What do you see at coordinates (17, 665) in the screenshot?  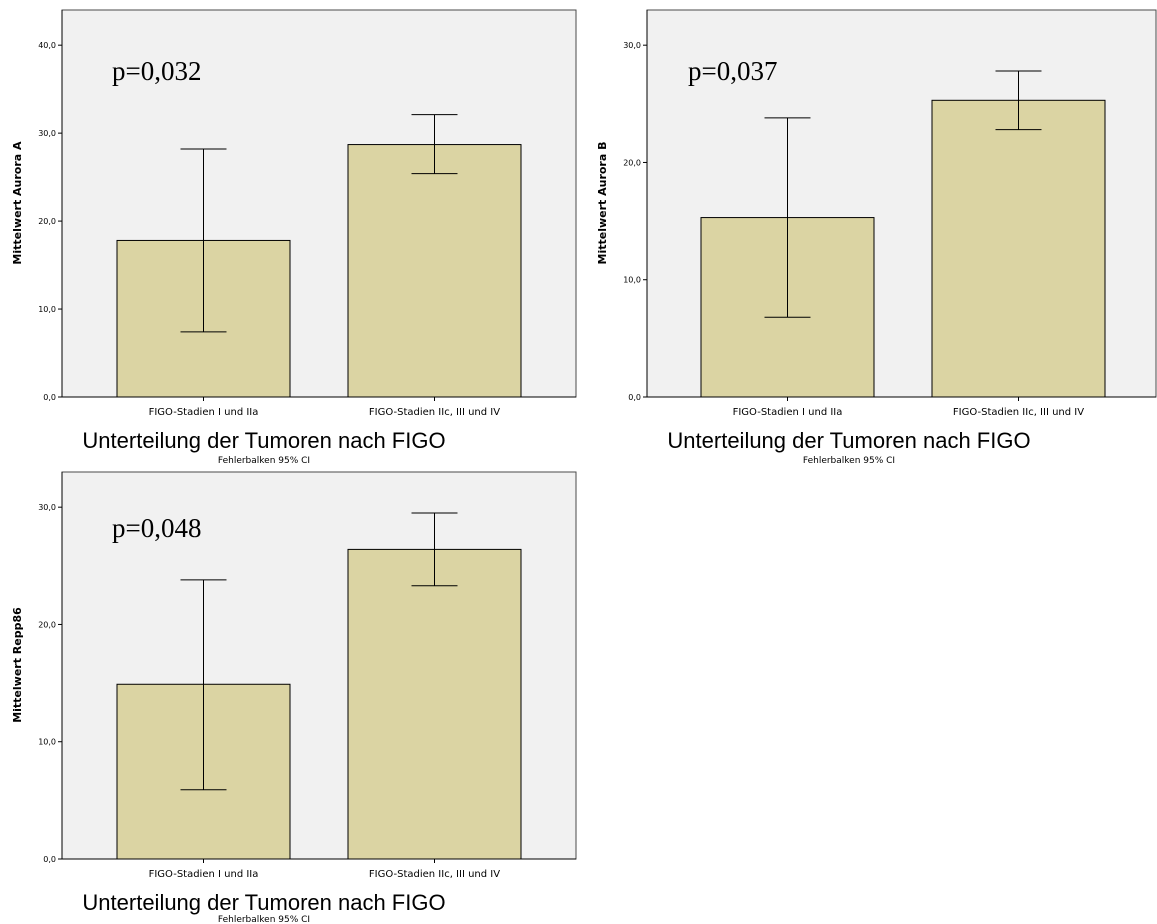 I see `chart-3-y-axis-title: Mittelwert Repp86` at bounding box center [17, 665].